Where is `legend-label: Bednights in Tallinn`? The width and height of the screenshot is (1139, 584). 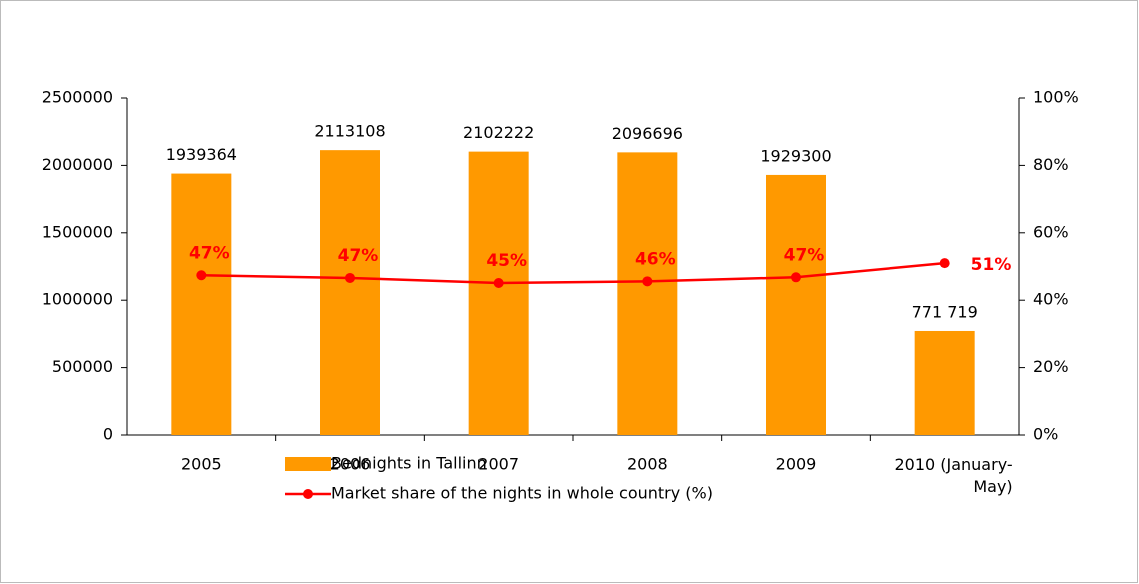
legend-label: Bednights in Tallinn is located at coordinates (409, 463).